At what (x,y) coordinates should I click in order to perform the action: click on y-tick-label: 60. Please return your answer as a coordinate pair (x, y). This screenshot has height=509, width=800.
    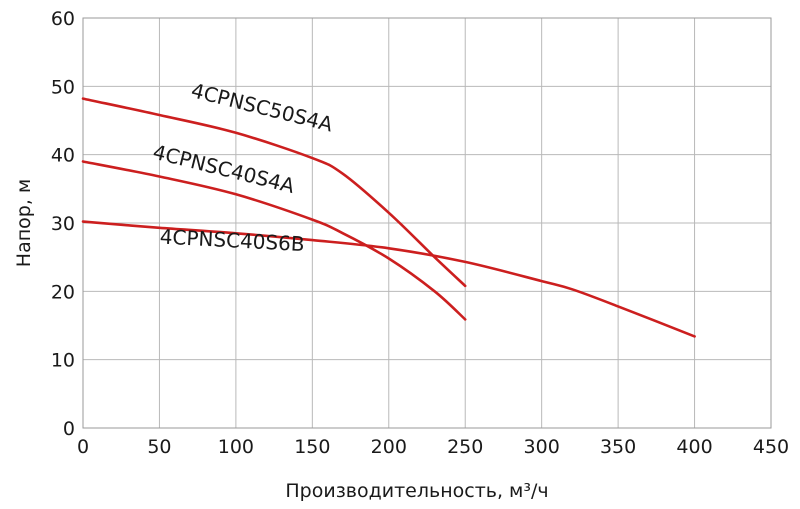
    Looking at the image, I should click on (63, 19).